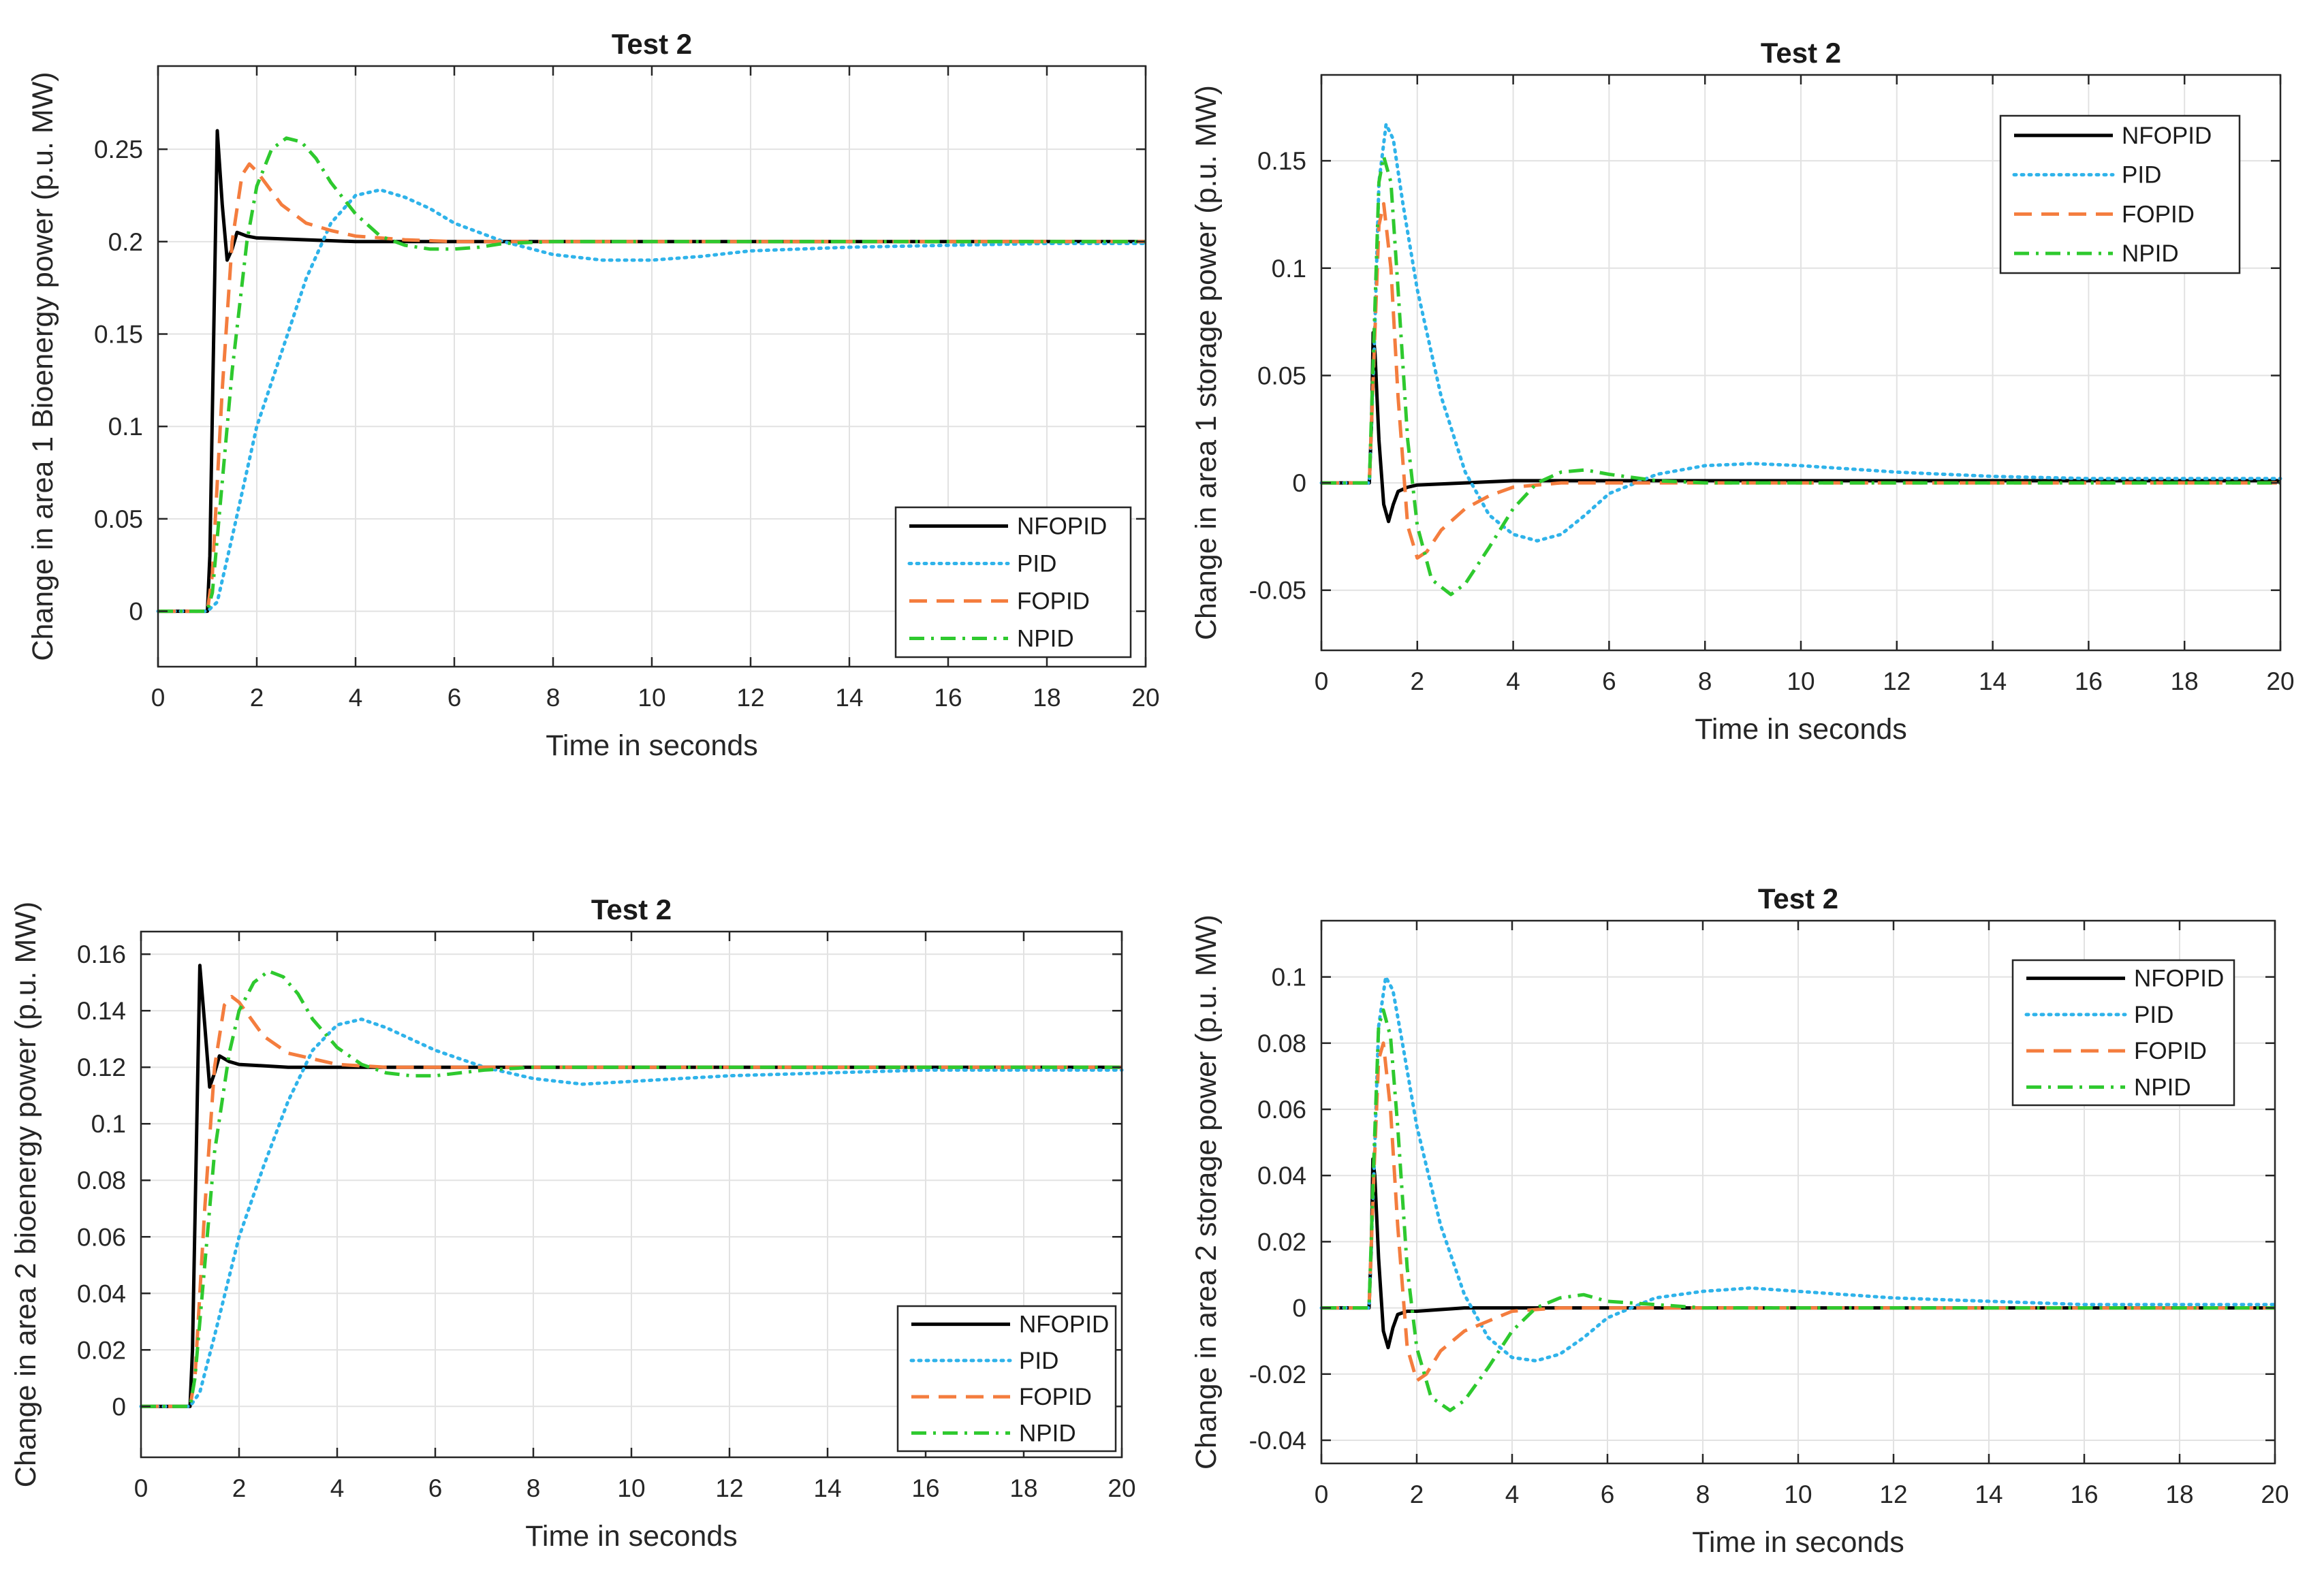 Image resolution: width=2324 pixels, height=1586 pixels. I want to click on y-tick-label: -0.05, so click(1277, 591).